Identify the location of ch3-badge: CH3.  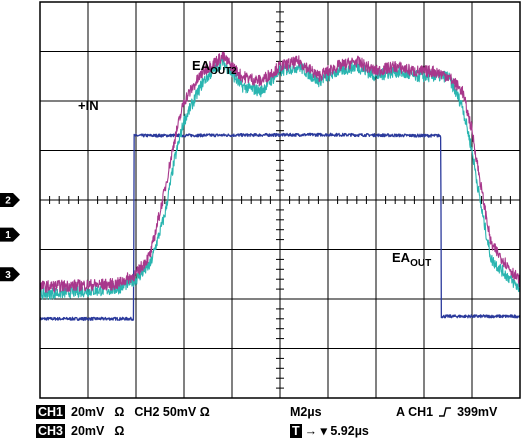
(51, 431).